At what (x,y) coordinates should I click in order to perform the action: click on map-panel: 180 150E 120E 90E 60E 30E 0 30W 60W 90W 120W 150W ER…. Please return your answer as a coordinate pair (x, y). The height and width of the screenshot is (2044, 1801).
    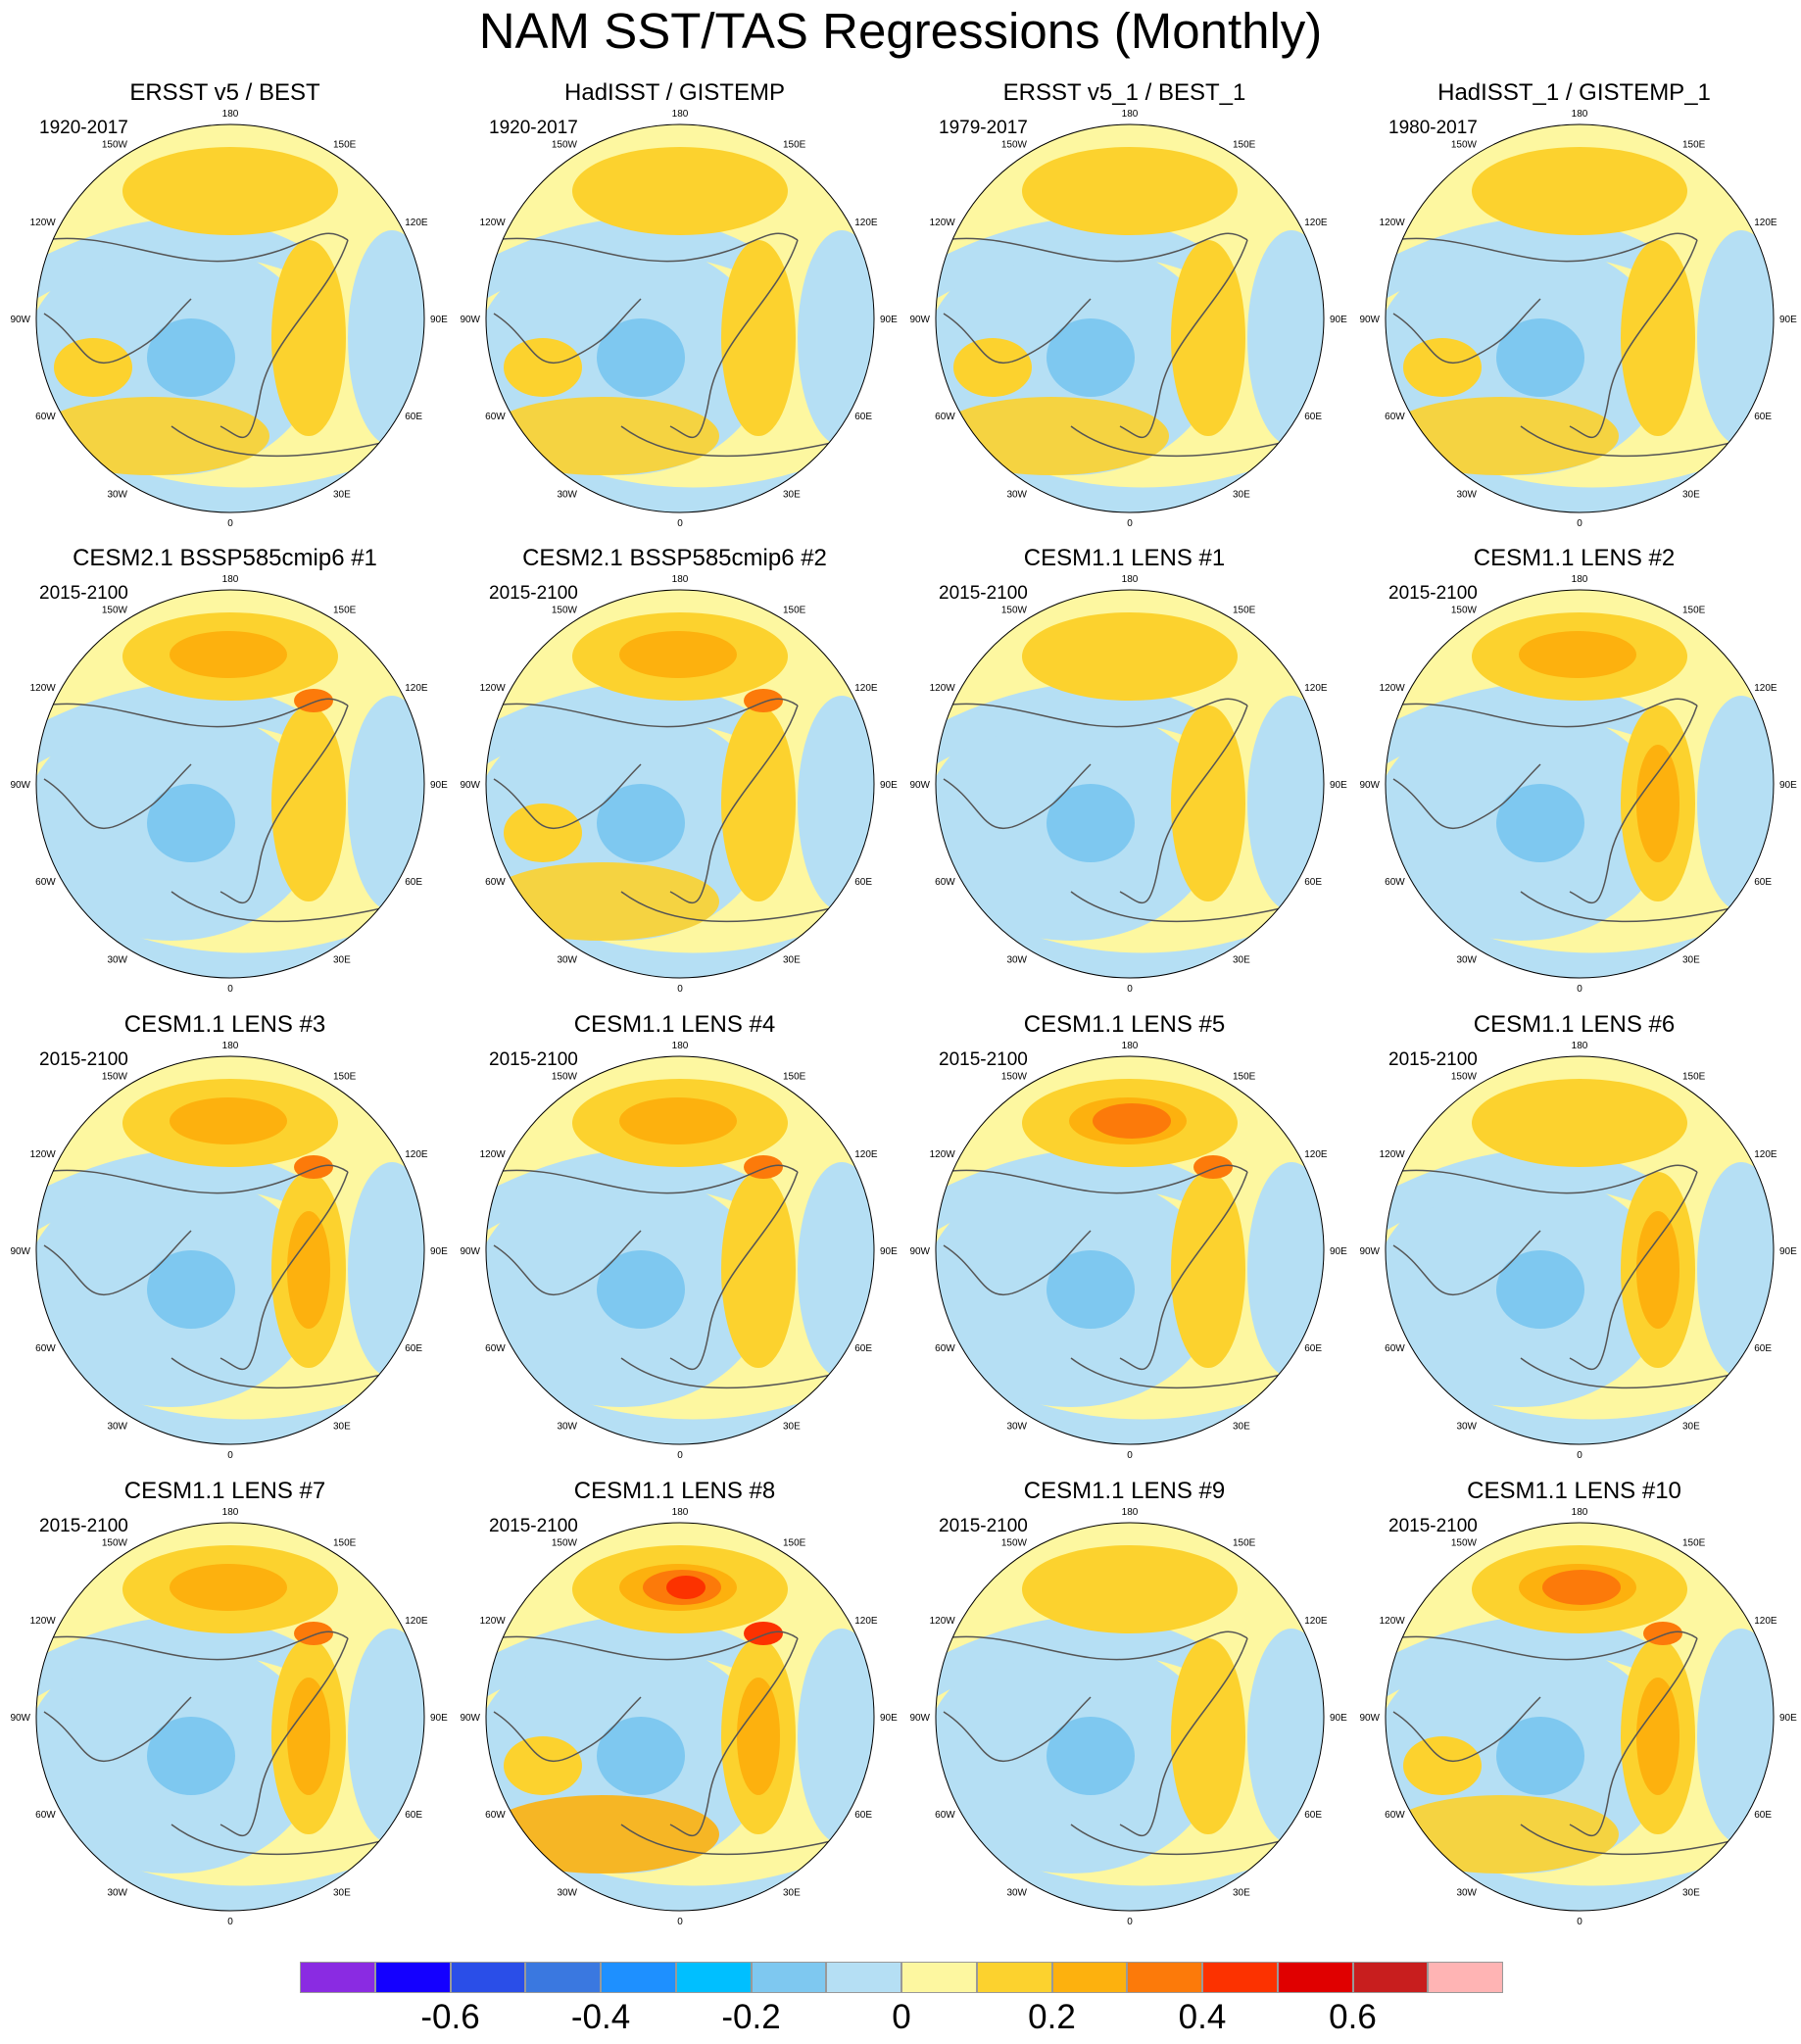
    Looking at the image, I should click on (225, 311).